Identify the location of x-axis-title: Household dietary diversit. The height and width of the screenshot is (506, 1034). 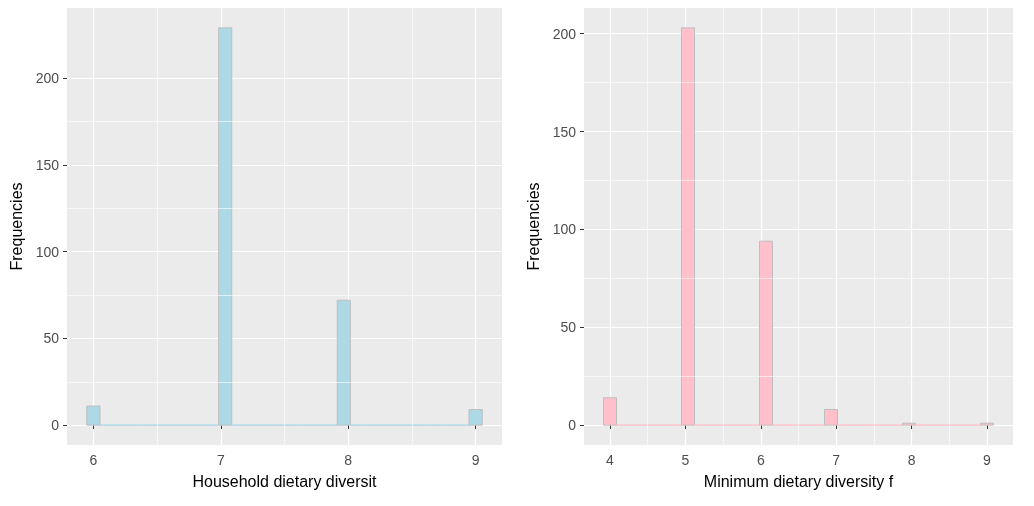
(285, 481).